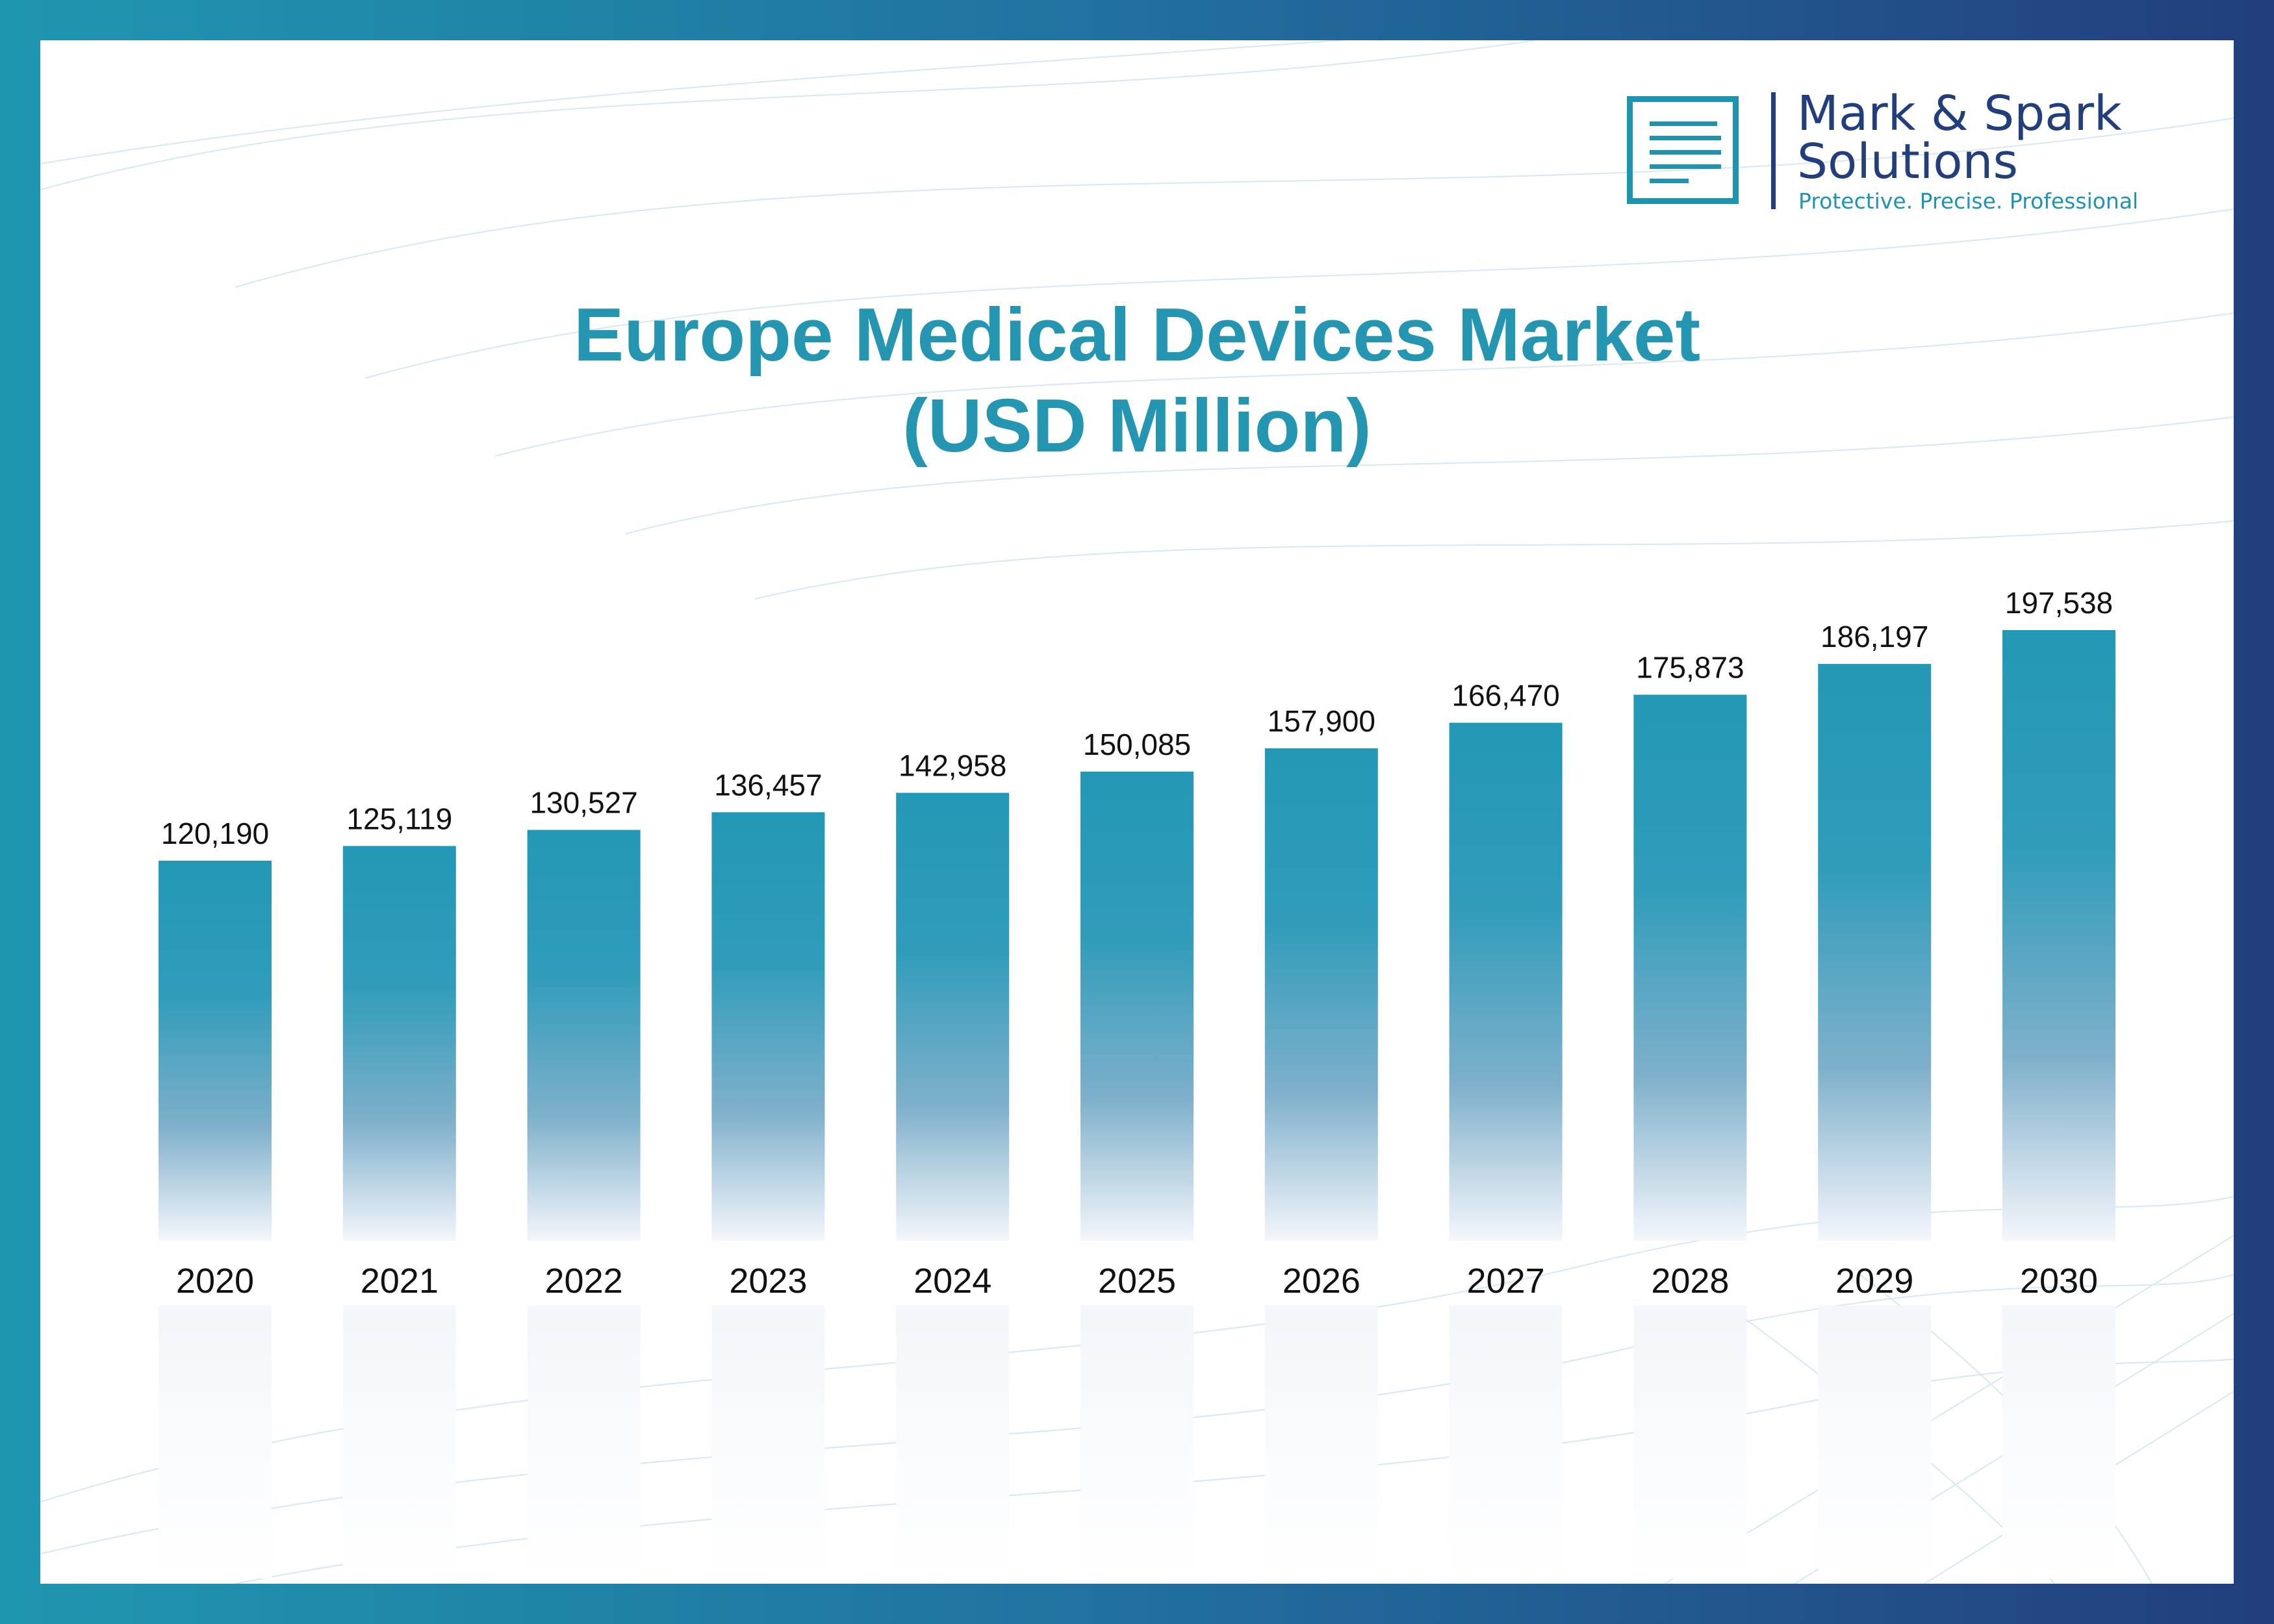 The image size is (2274, 1624). Describe the element at coordinates (215, 1281) in the screenshot. I see `x-tick-label: 2020` at that location.